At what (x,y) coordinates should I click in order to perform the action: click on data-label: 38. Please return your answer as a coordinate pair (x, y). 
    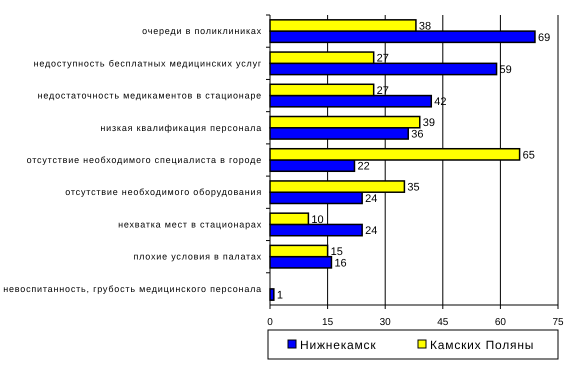
    Looking at the image, I should click on (425, 26).